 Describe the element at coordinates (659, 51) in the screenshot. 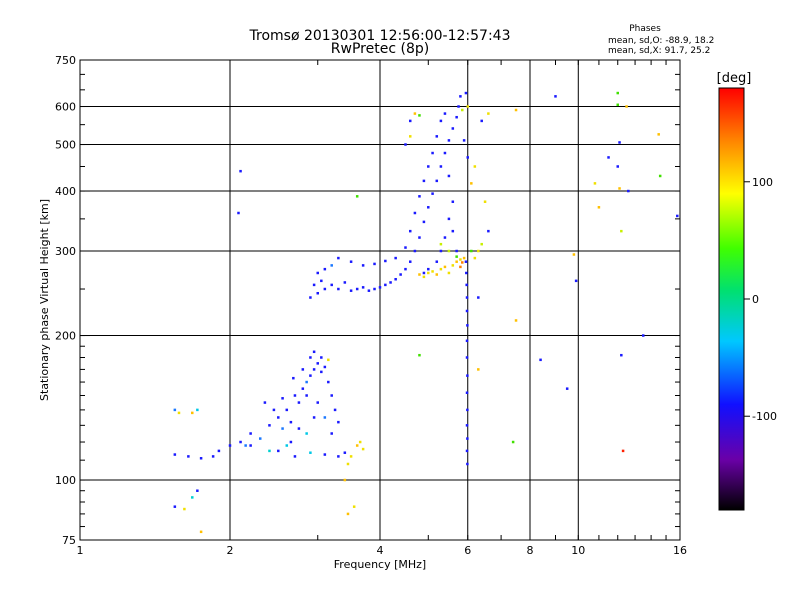

I see `phase-stats-x: mean, sd,X: 91.7, 25.2` at that location.